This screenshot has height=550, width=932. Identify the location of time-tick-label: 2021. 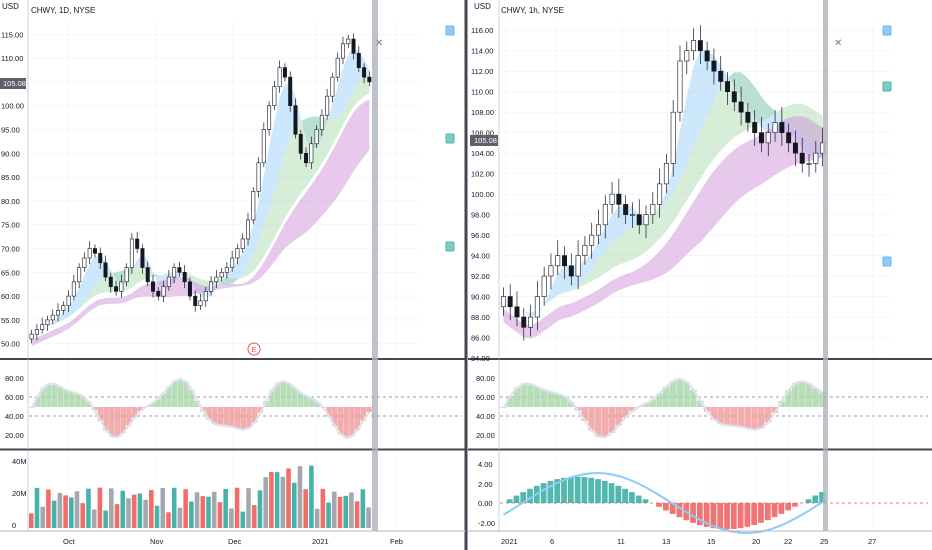
(320, 541).